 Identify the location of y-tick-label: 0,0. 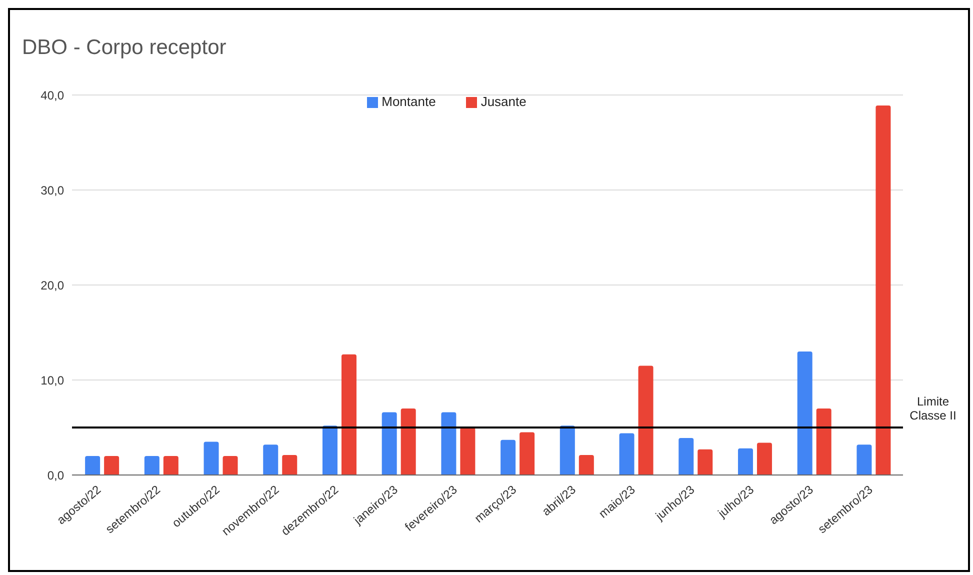
(55, 475).